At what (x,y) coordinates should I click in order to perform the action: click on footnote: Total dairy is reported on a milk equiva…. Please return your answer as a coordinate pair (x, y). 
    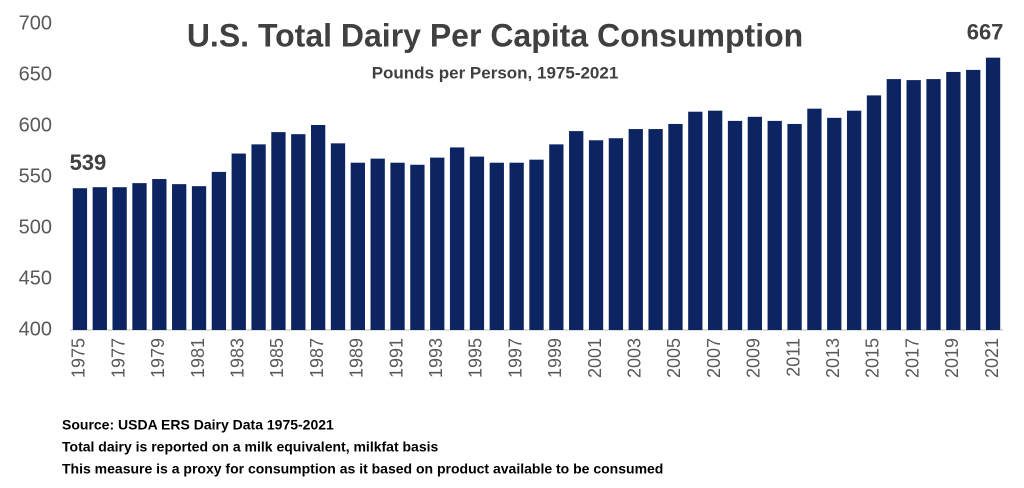
    Looking at the image, I should click on (250, 447).